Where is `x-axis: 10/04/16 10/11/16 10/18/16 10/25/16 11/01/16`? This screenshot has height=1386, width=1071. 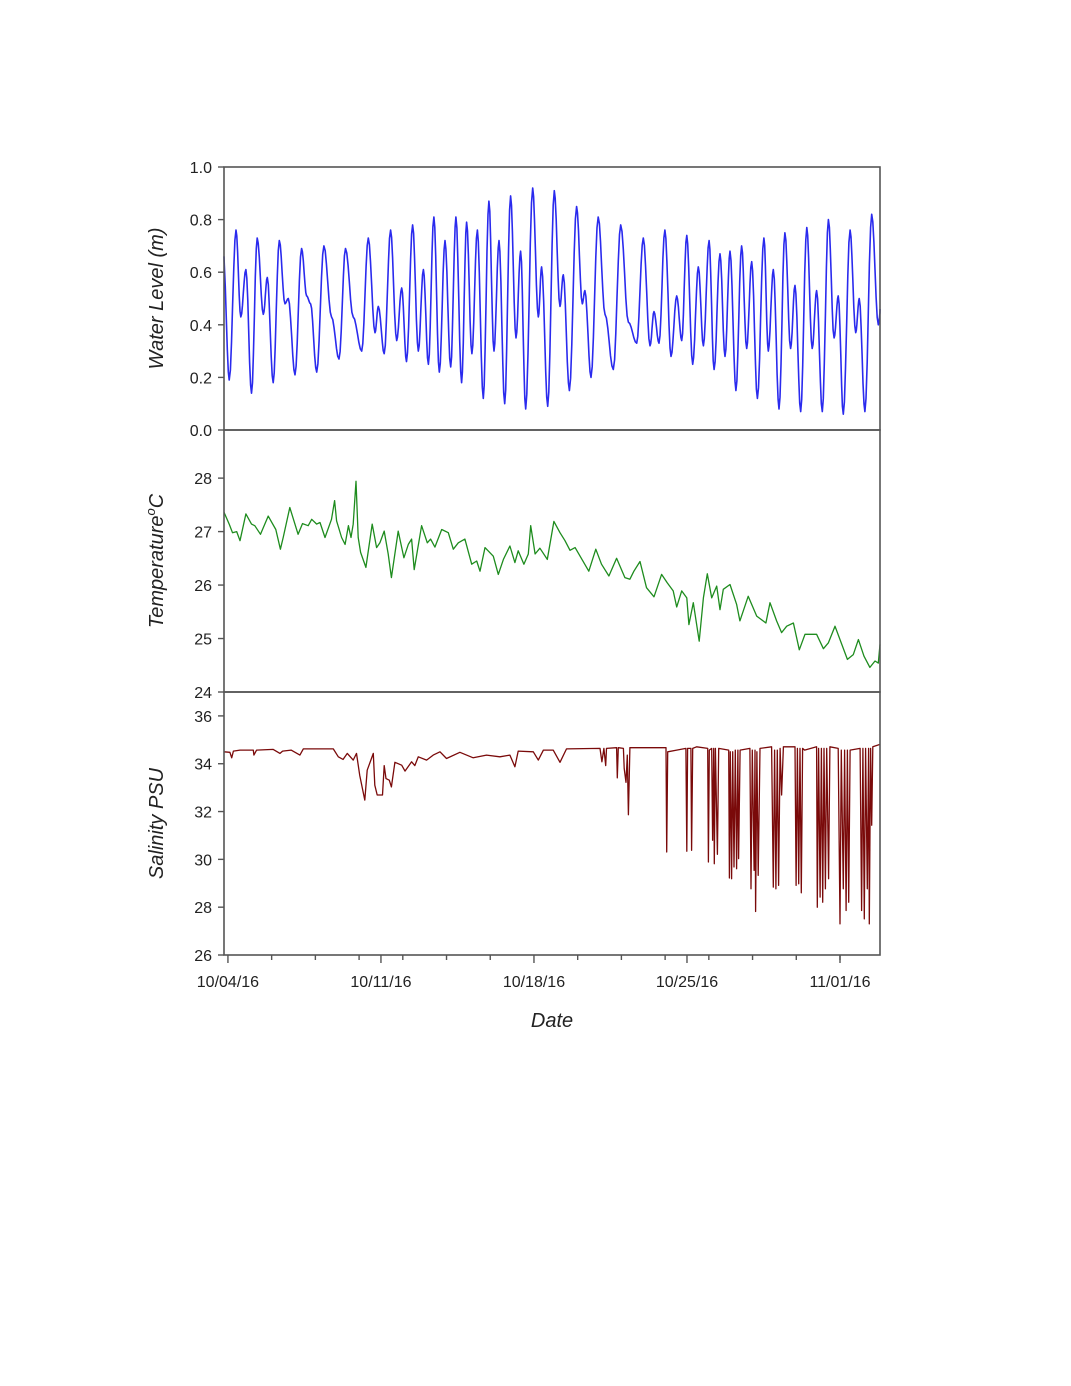
x-axis: 10/04/16 10/11/16 10/18/16 10/25/16 11/01/16 is located at coordinates (534, 973).